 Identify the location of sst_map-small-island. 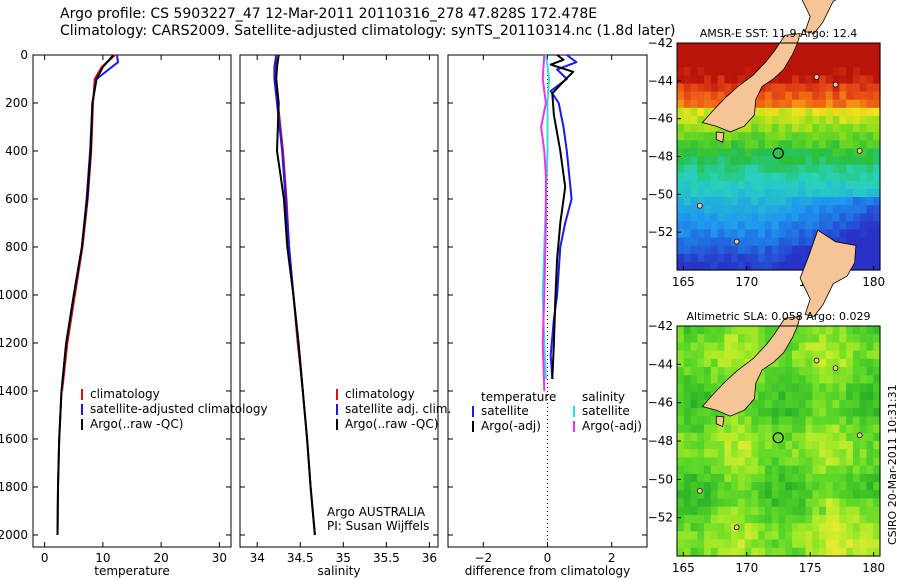
(736, 241).